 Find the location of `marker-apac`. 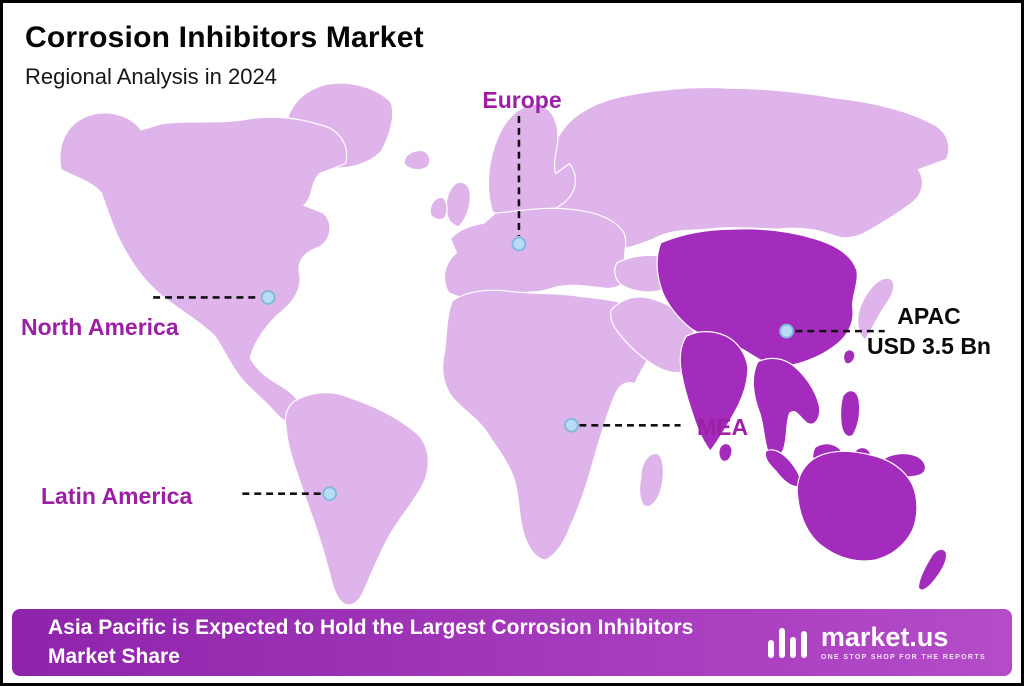

marker-apac is located at coordinates (787, 331).